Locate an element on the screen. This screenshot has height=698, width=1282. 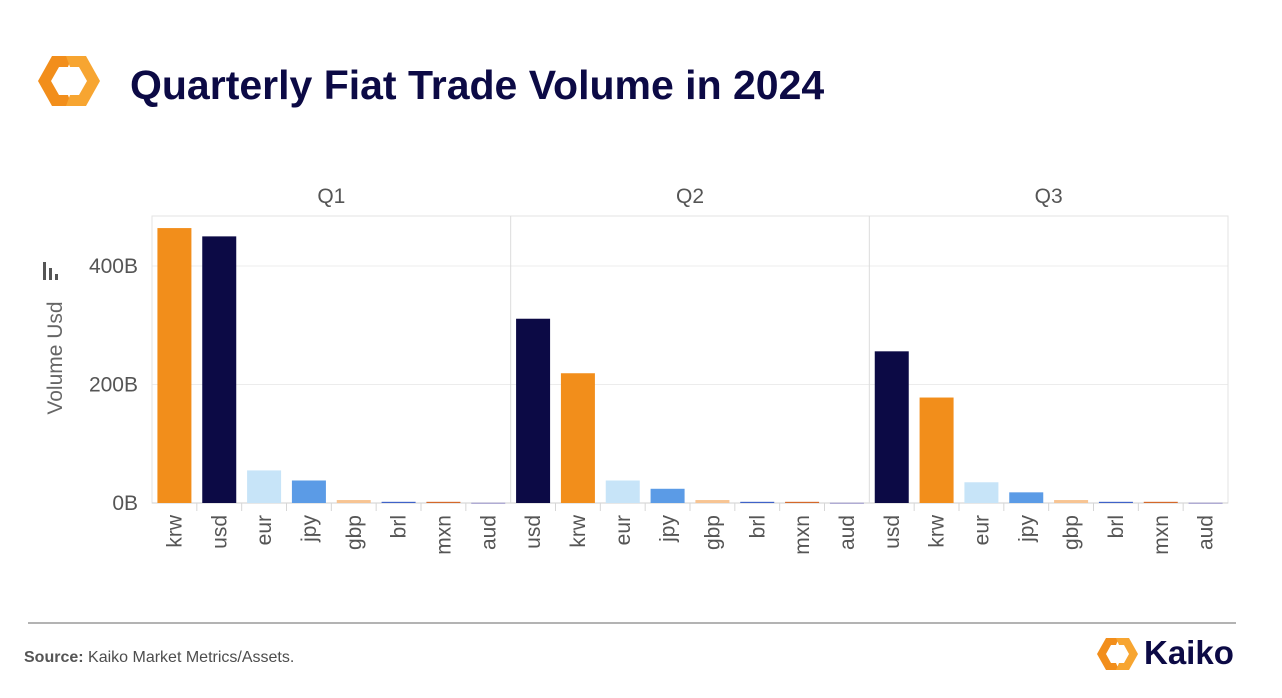
bar-q3-aud is located at coordinates (1205, 503).